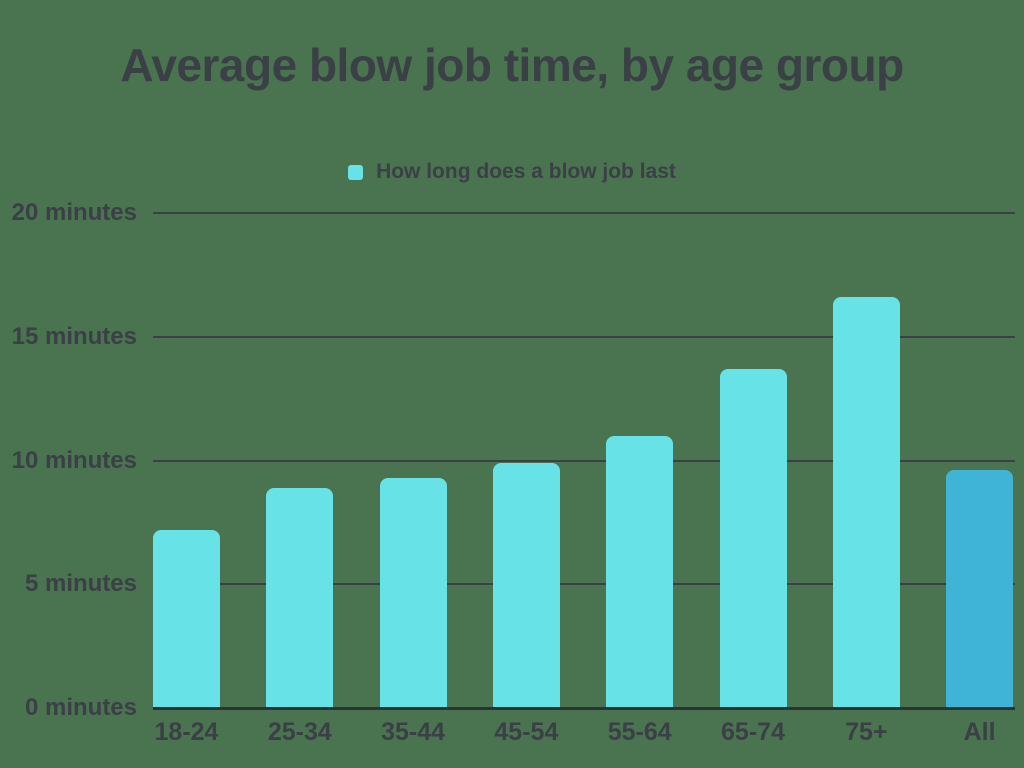 The image size is (1024, 768). I want to click on x-tick-label-18-24: 18-24, so click(186, 732).